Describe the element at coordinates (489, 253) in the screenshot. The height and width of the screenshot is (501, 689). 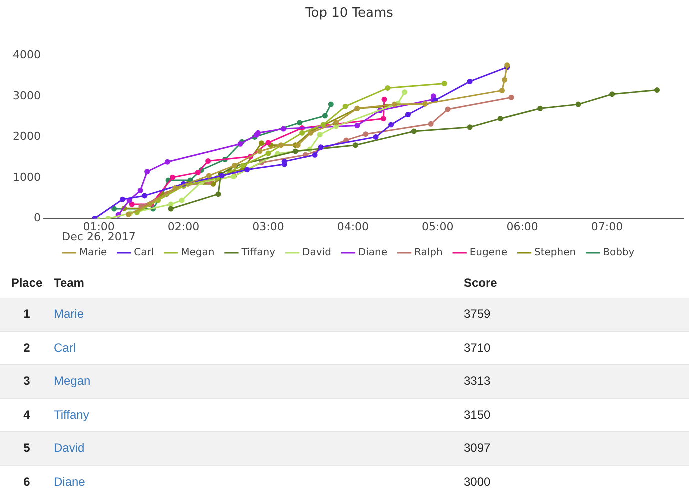
I see `legend-label: Eugene` at that location.